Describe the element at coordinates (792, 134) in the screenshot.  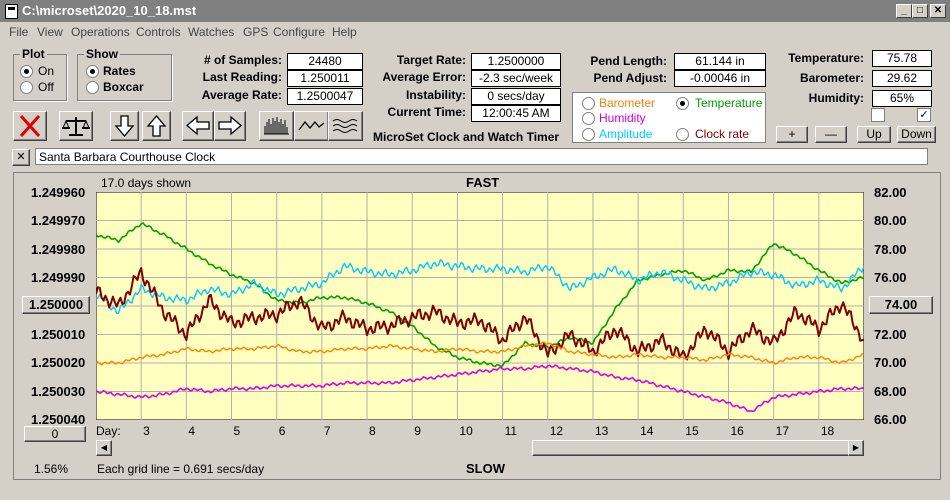
I see `scale-plus-button: +` at that location.